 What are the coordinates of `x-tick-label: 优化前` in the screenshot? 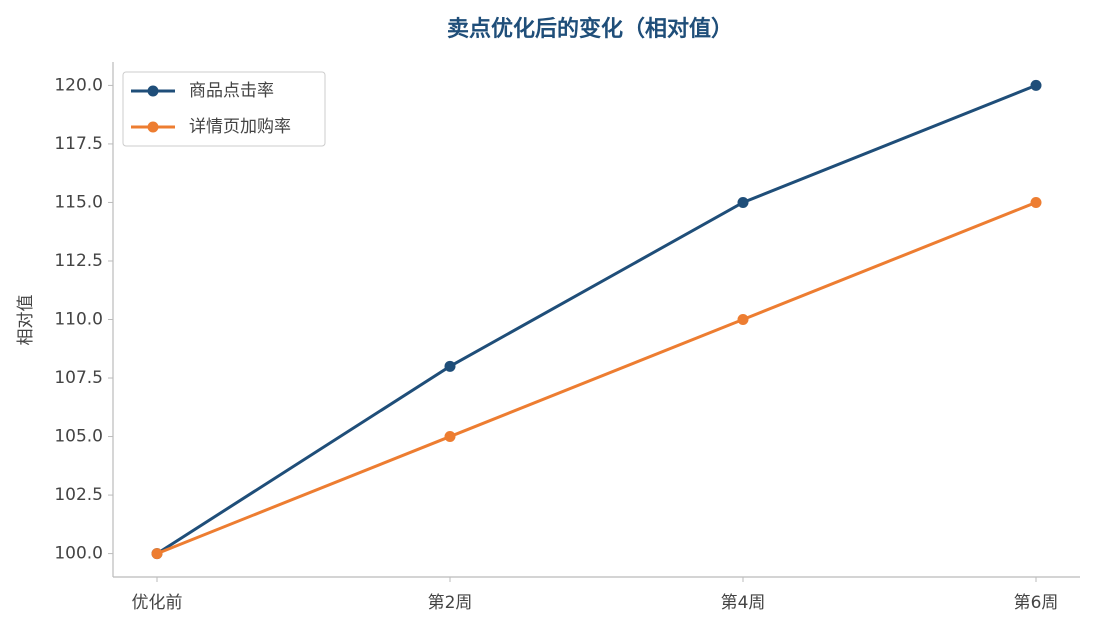 It's located at (157, 603).